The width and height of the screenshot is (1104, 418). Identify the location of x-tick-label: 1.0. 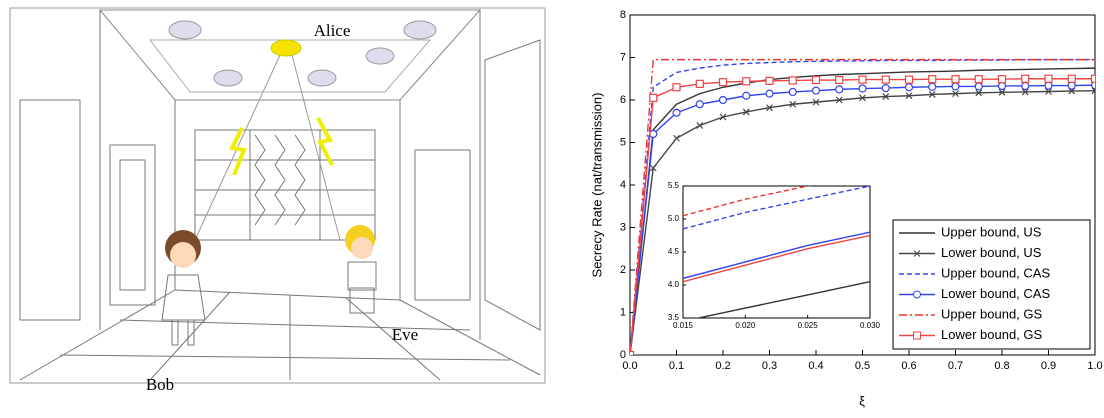
(1094, 366).